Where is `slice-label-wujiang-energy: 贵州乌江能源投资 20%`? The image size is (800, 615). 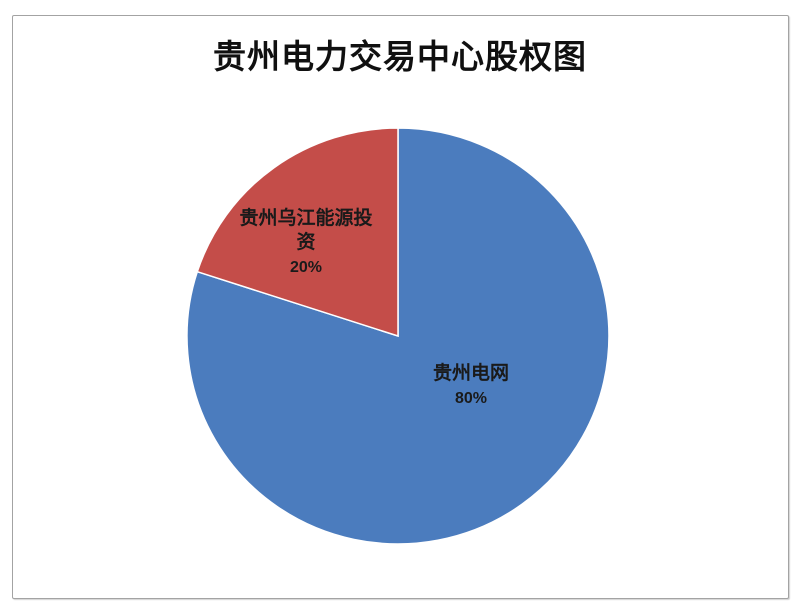 slice-label-wujiang-energy: 贵州乌江能源投资 20% is located at coordinates (306, 243).